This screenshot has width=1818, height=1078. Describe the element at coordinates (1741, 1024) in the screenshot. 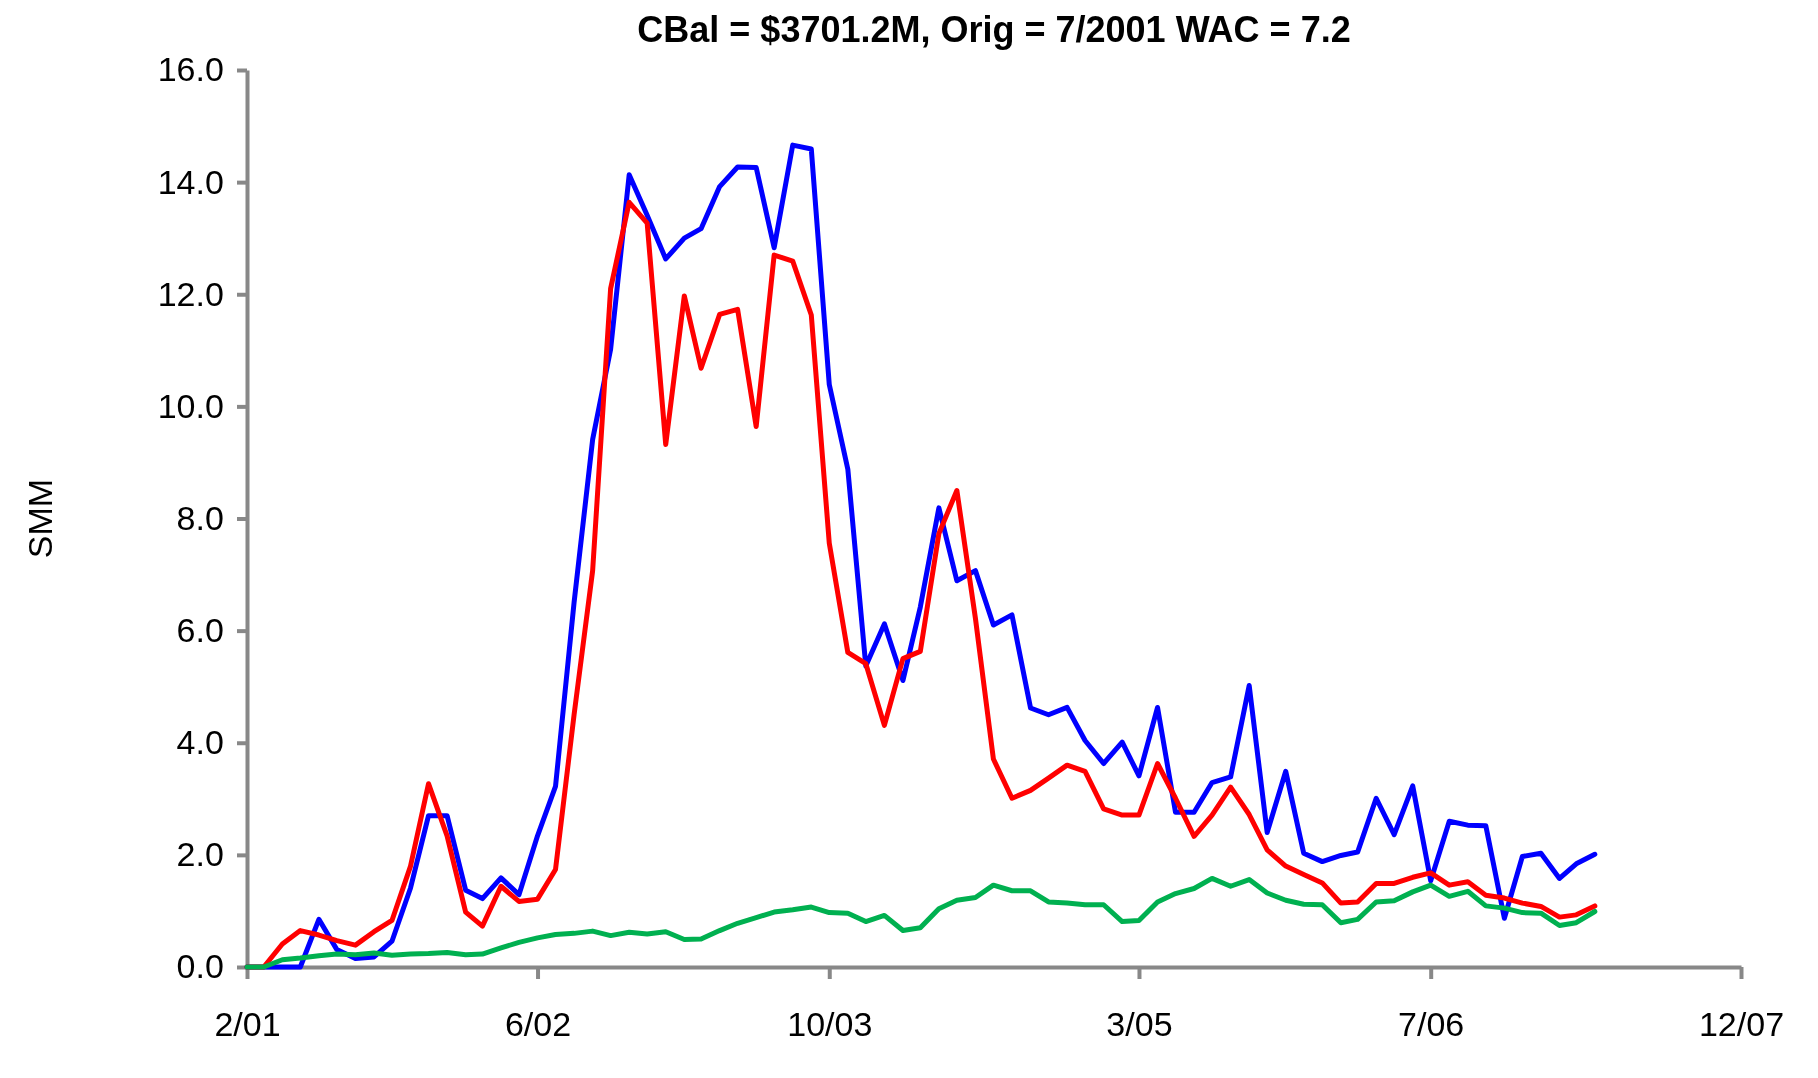

I see `x-tick-label: 12/07` at that location.